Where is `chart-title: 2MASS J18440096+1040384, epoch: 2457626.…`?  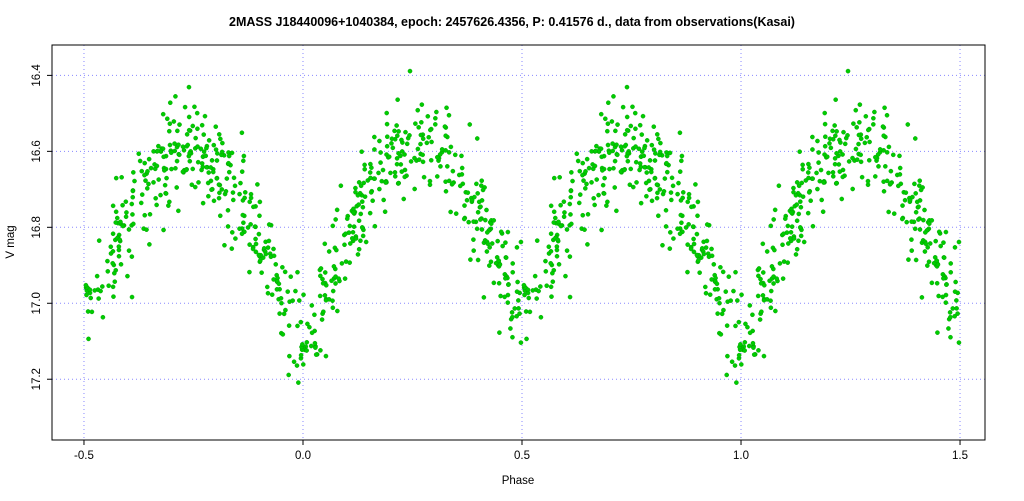
chart-title: 2MASS J18440096+1040384, epoch: 2457626.… is located at coordinates (512, 22).